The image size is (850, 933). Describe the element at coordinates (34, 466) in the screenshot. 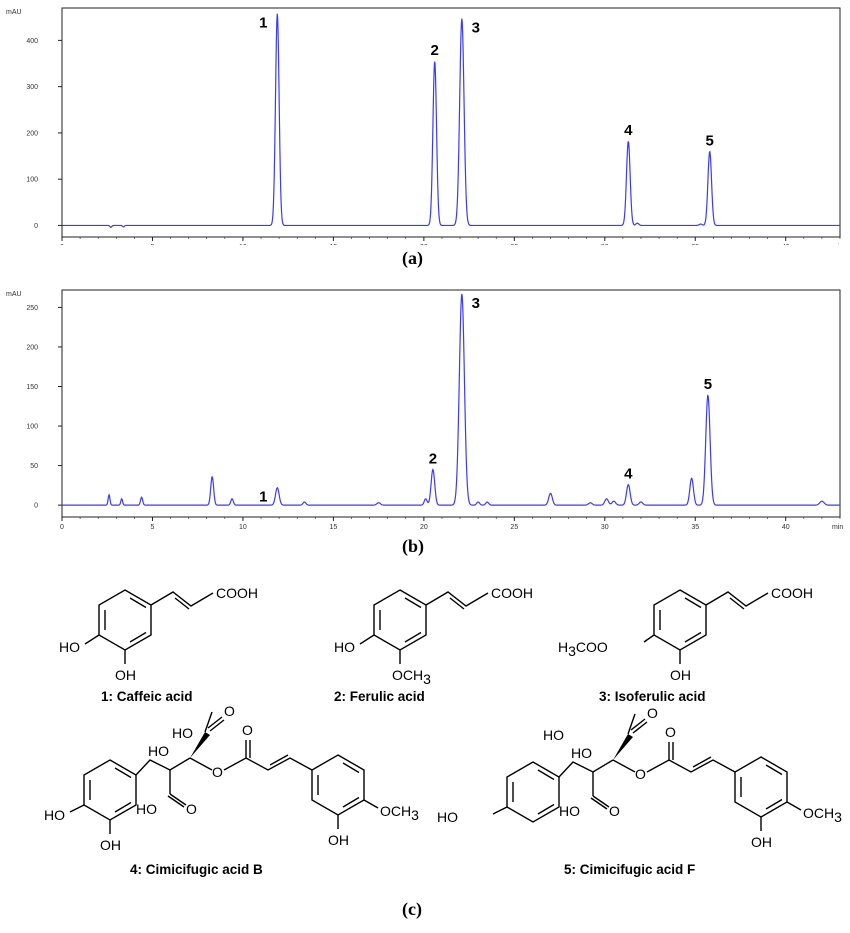

I see `y-tick-label: 50` at that location.